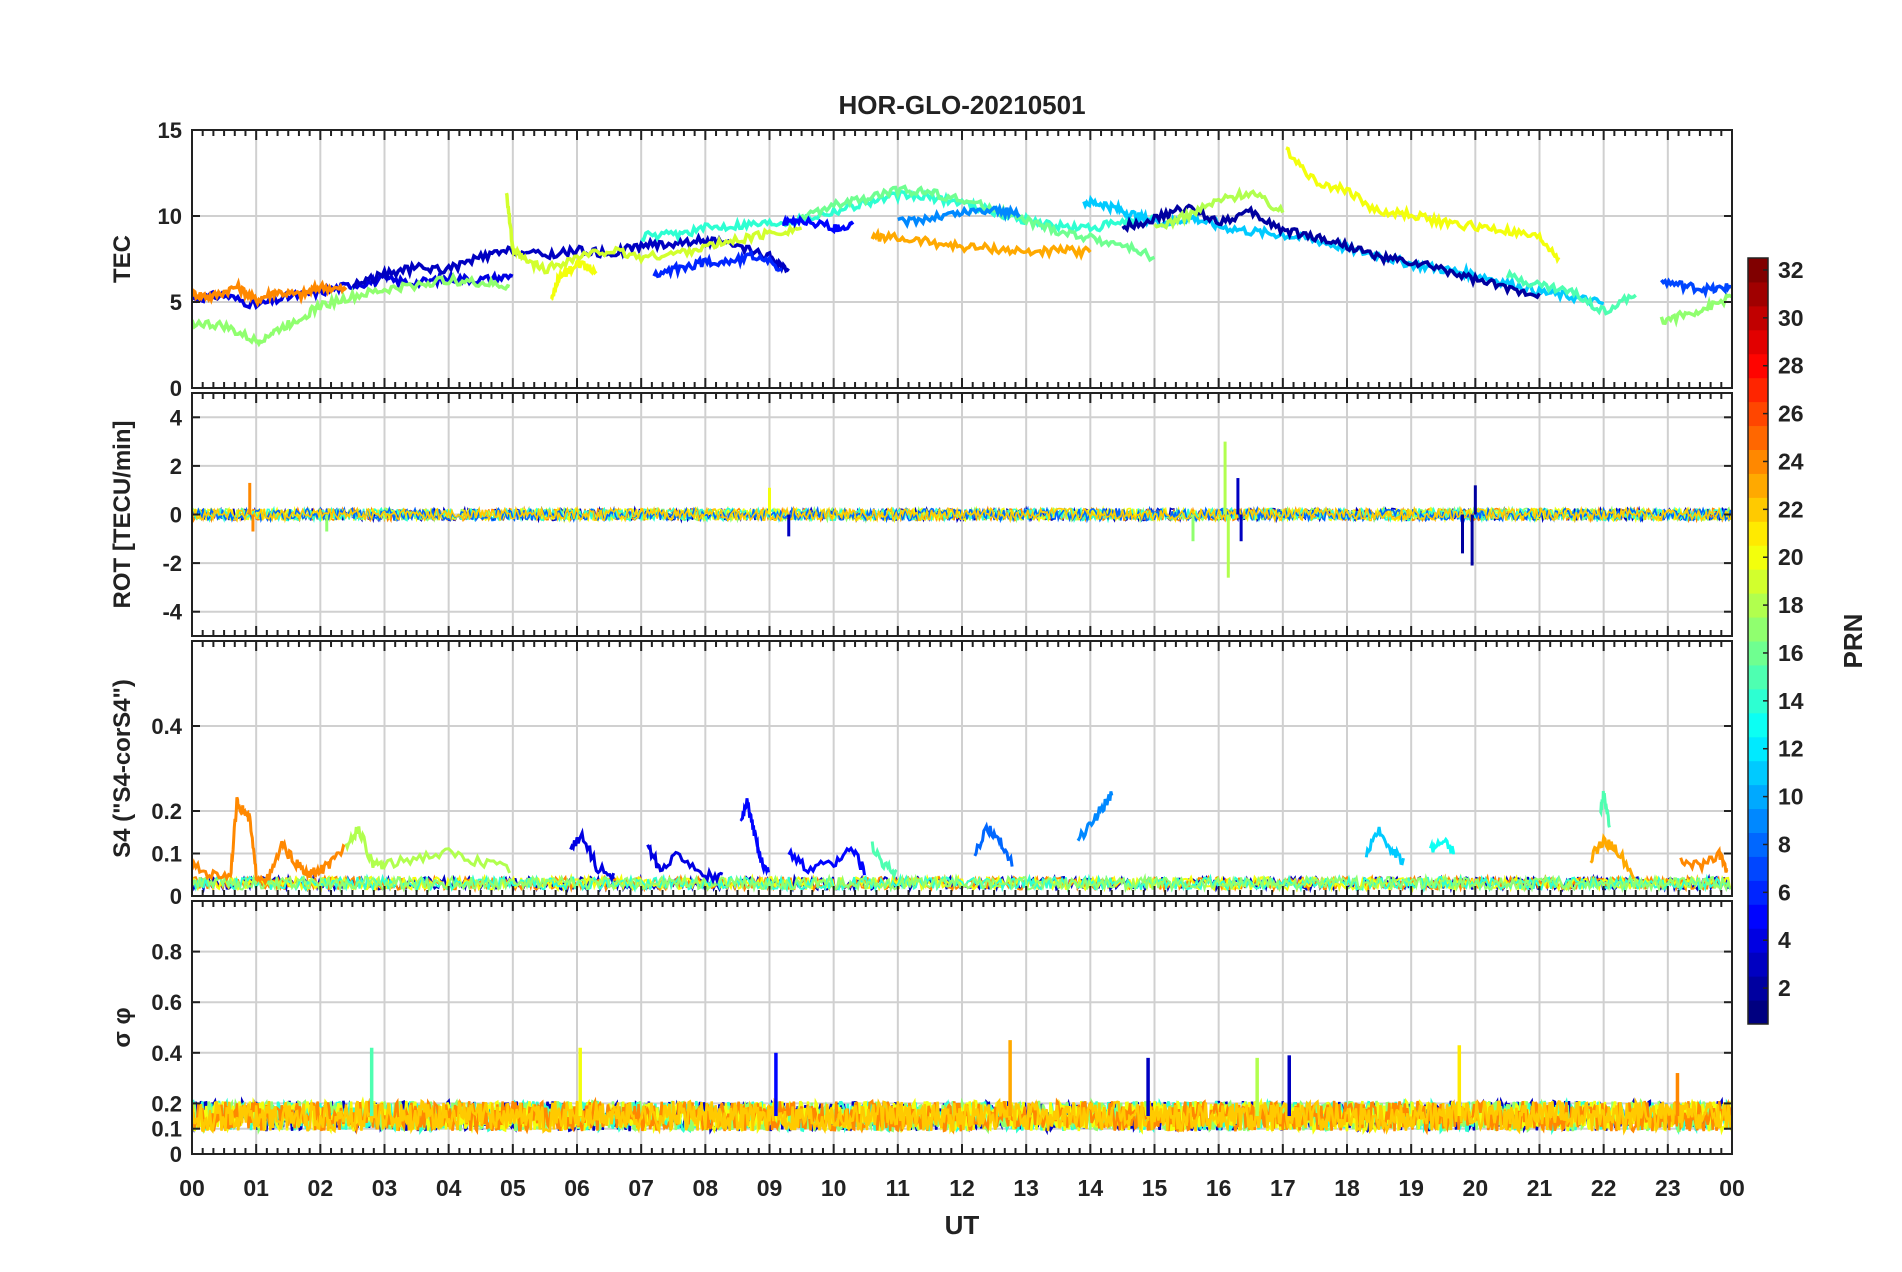  Describe the element at coordinates (166, 952) in the screenshot. I see `y-tick-label: 0.8` at that location.